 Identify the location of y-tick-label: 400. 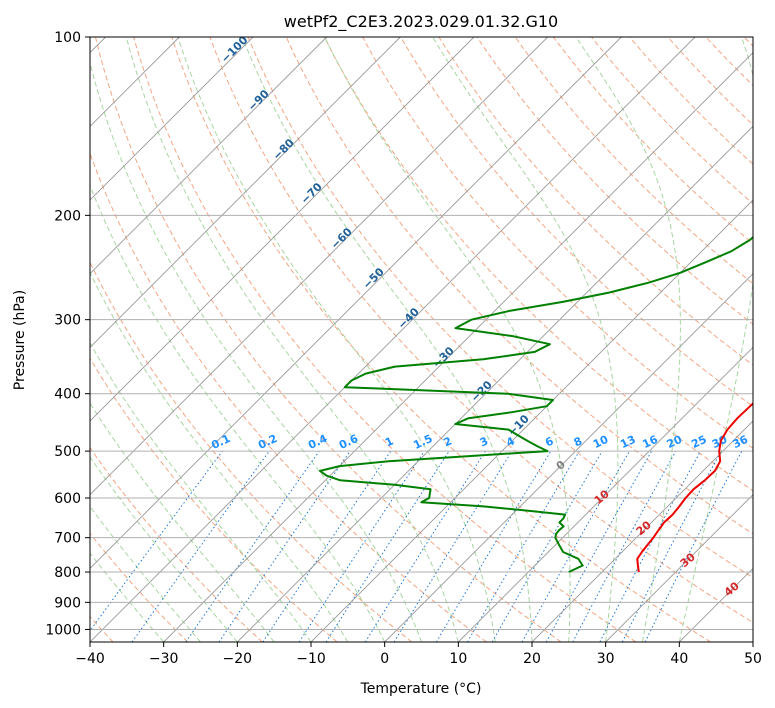
(67, 395).